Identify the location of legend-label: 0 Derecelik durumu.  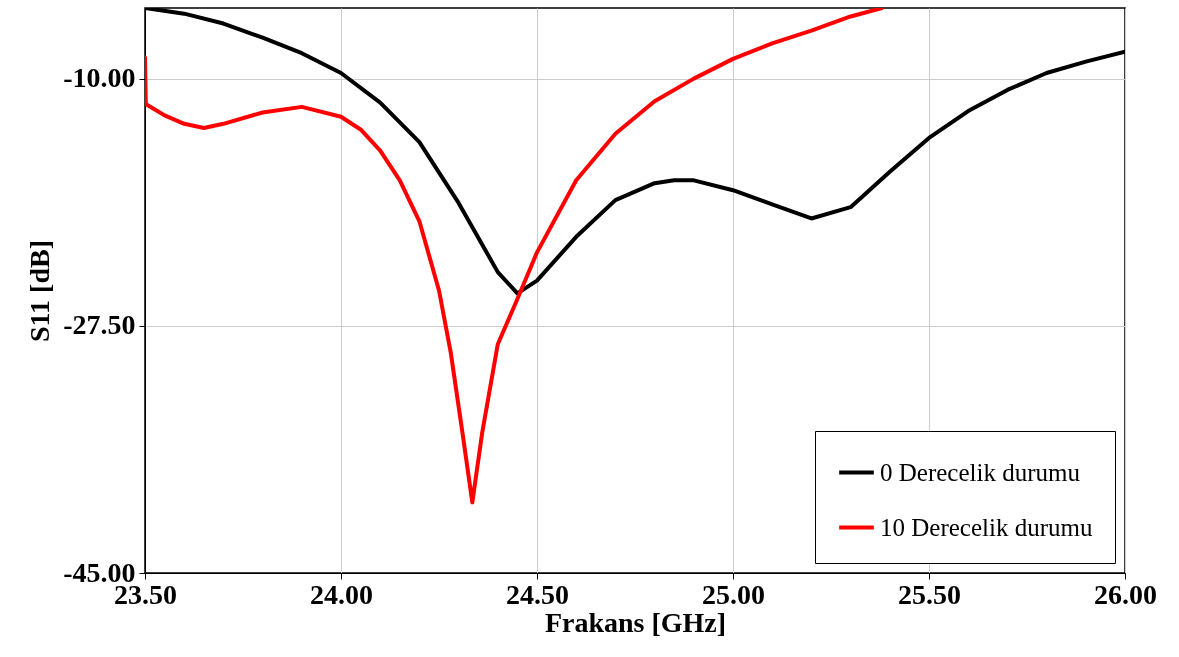
(980, 472).